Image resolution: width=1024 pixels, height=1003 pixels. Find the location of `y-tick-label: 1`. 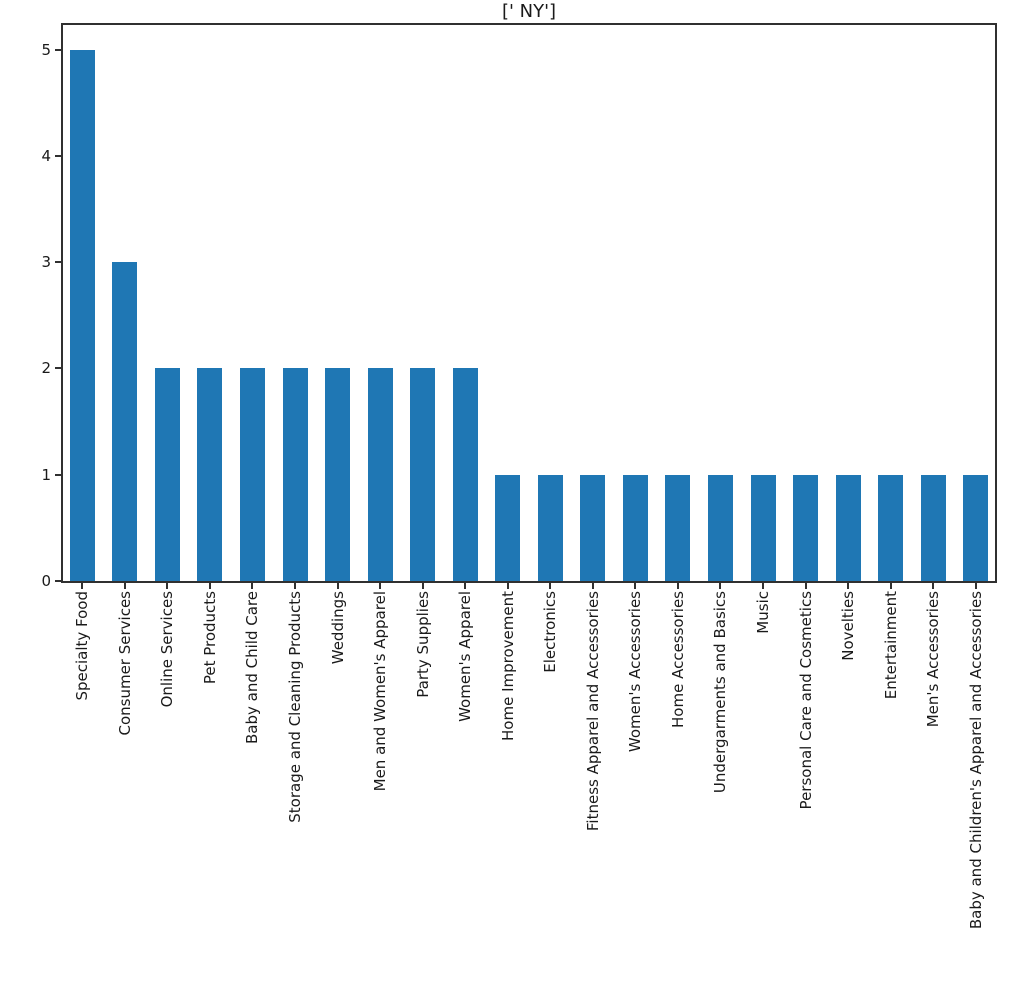

y-tick-label: 1 is located at coordinates (46, 474).